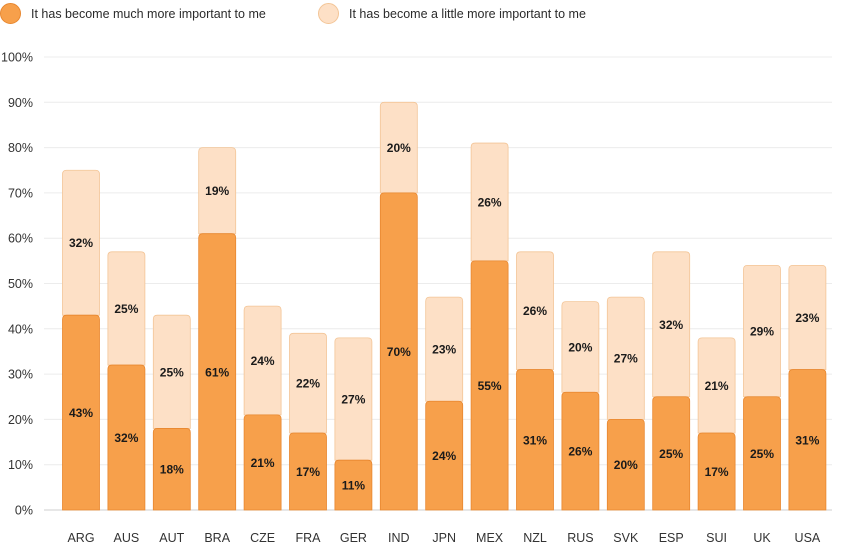 The width and height of the screenshot is (847, 549). Describe the element at coordinates (127, 538) in the screenshot. I see `x-tick-label: AUS` at that location.